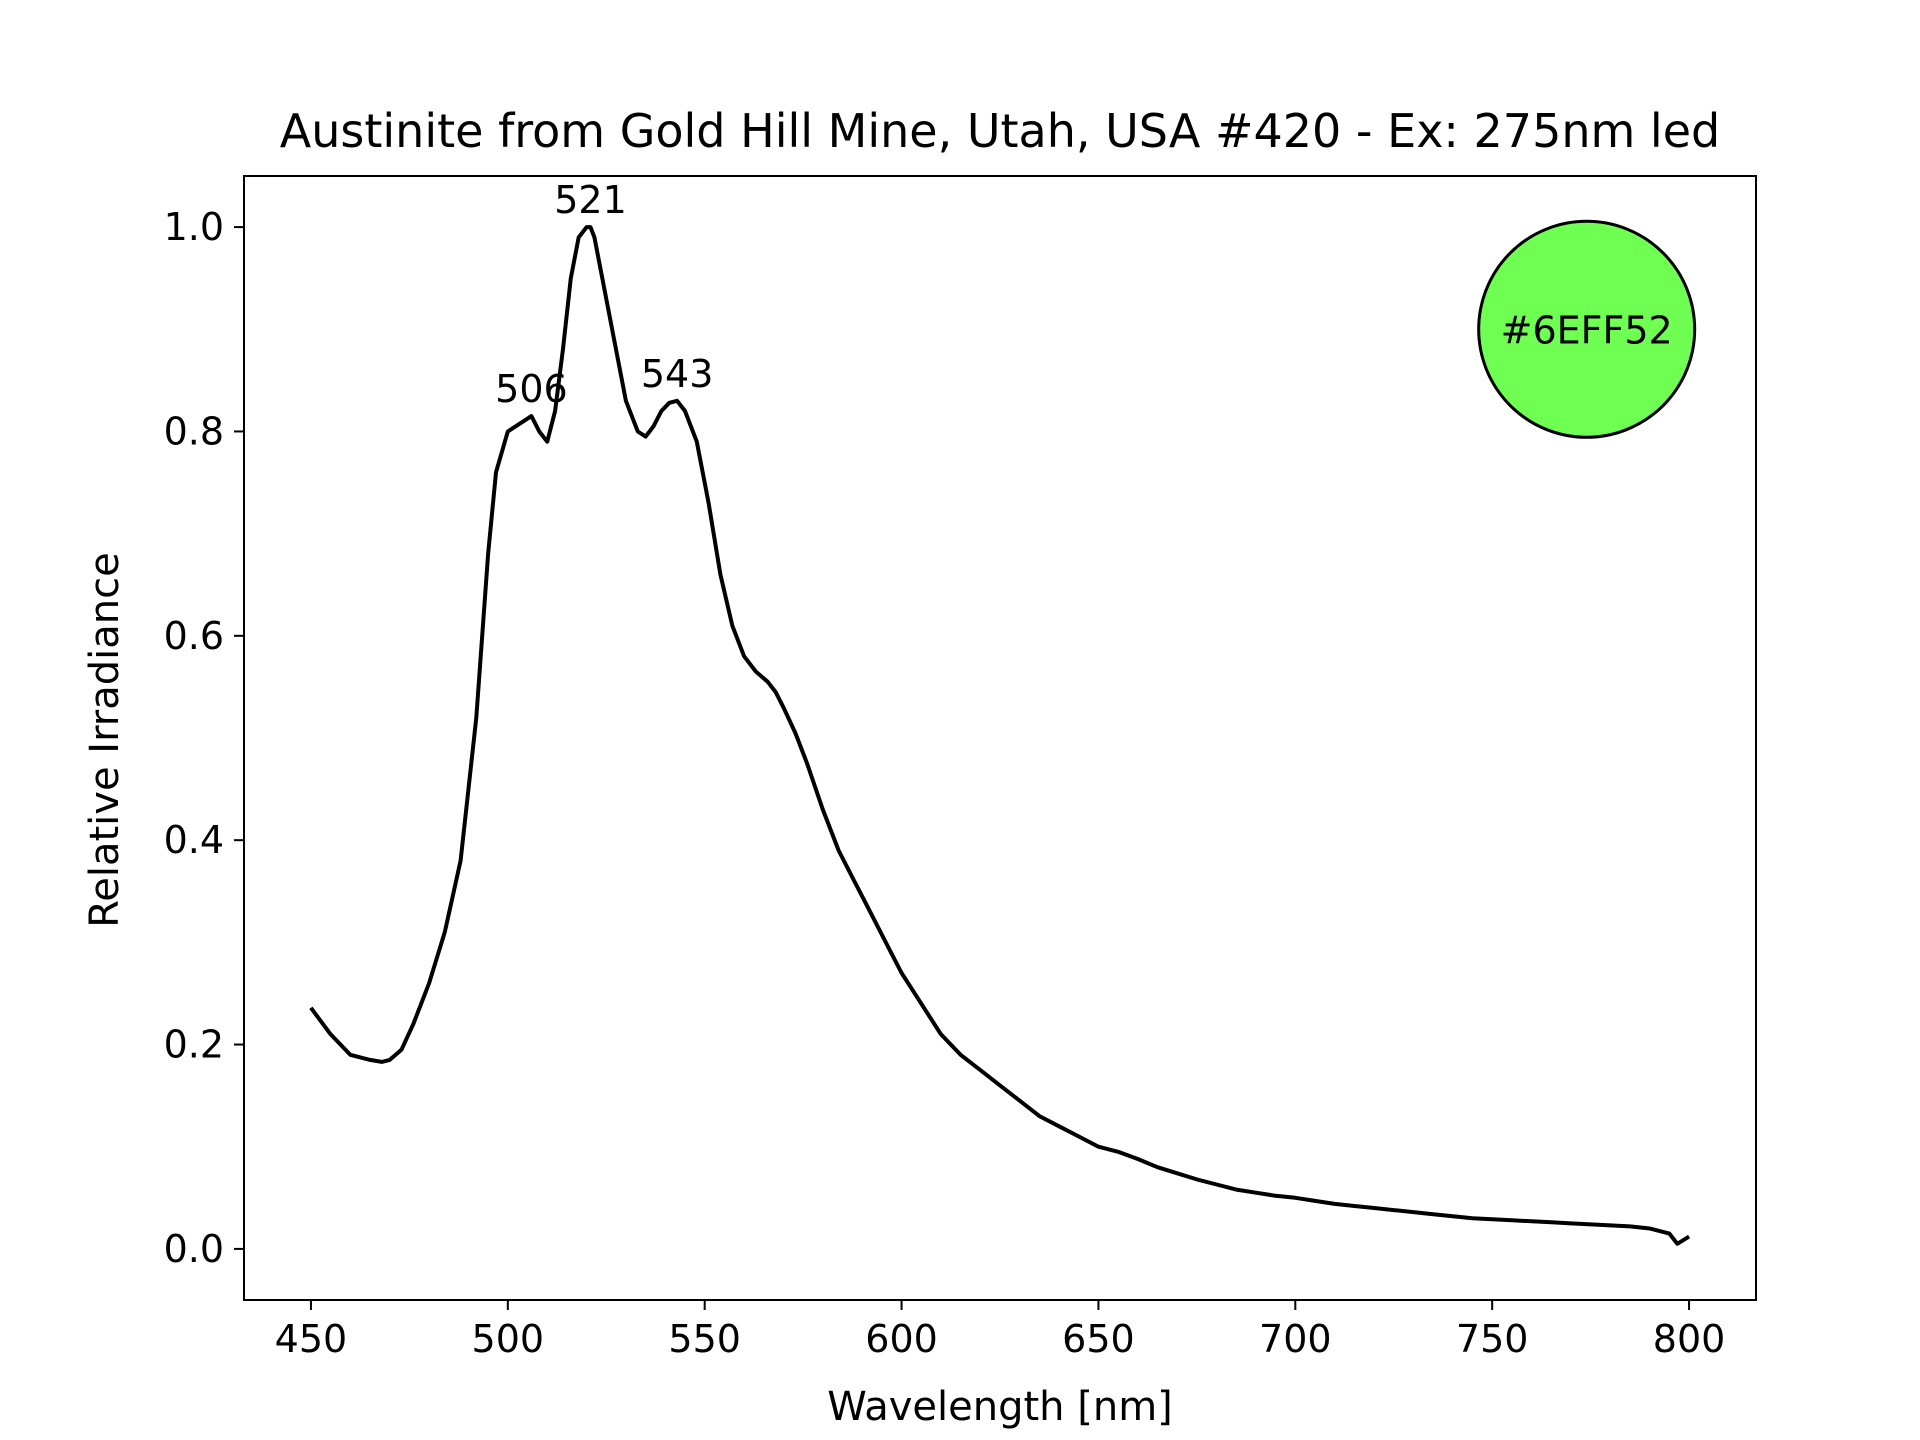 This screenshot has height=1440, width=1920. I want to click on peak-label: 506, so click(531, 389).